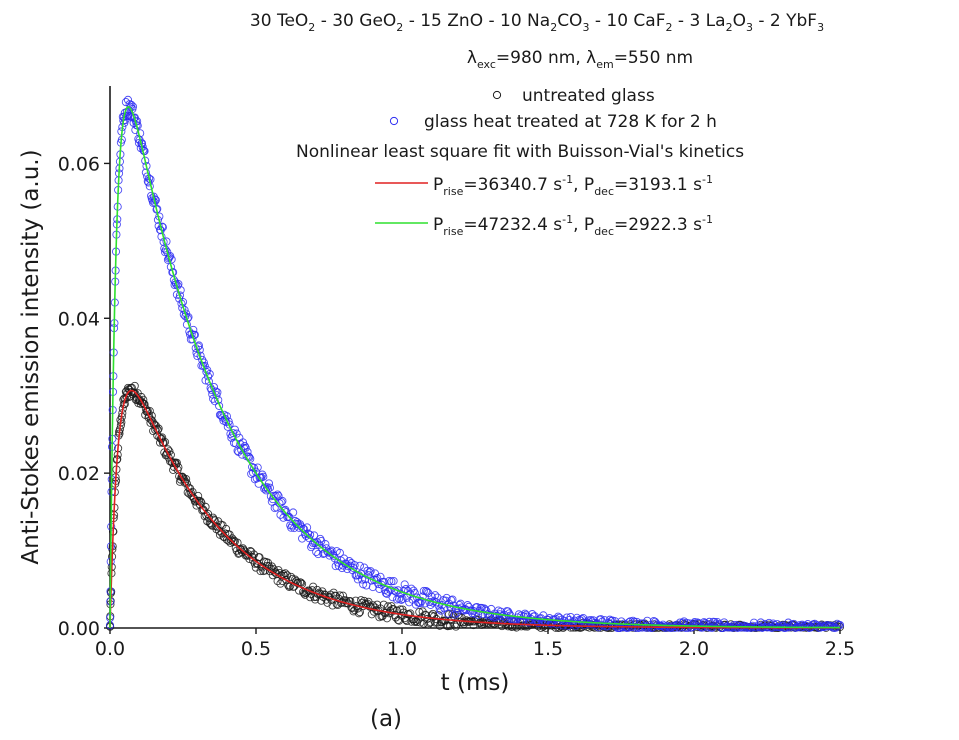 This screenshot has width=959, height=740. Describe the element at coordinates (548, 649) in the screenshot. I see `x-tick-label: 1.5` at that location.